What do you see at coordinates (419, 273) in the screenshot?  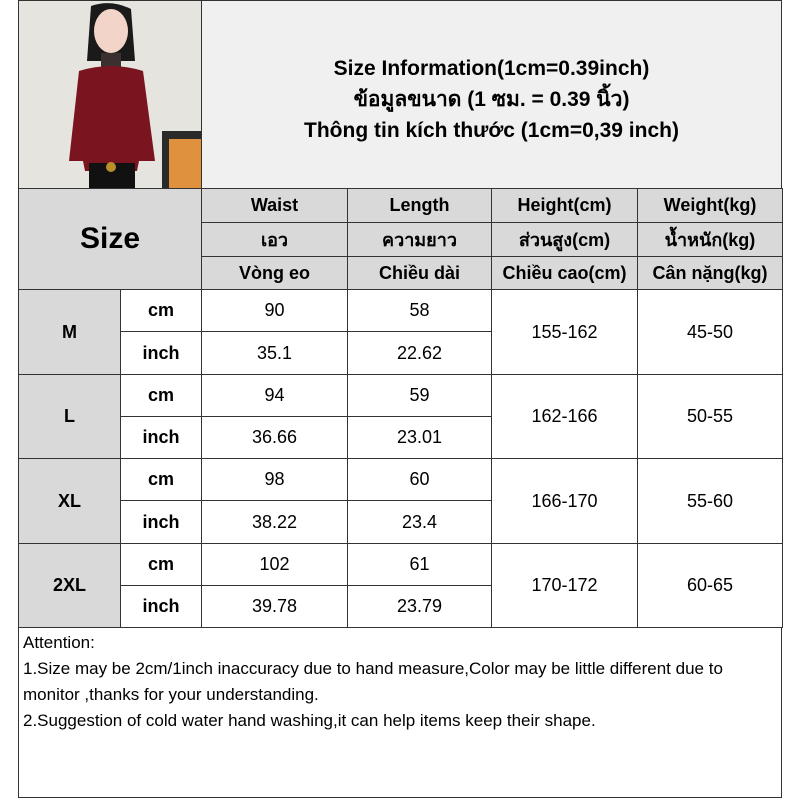 I see `column-header-vi: Chiều dài` at bounding box center [419, 273].